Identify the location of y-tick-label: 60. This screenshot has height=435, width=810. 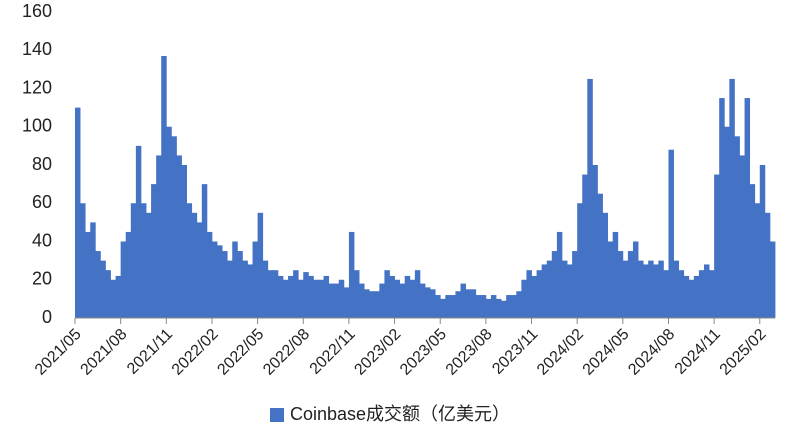
(42, 202).